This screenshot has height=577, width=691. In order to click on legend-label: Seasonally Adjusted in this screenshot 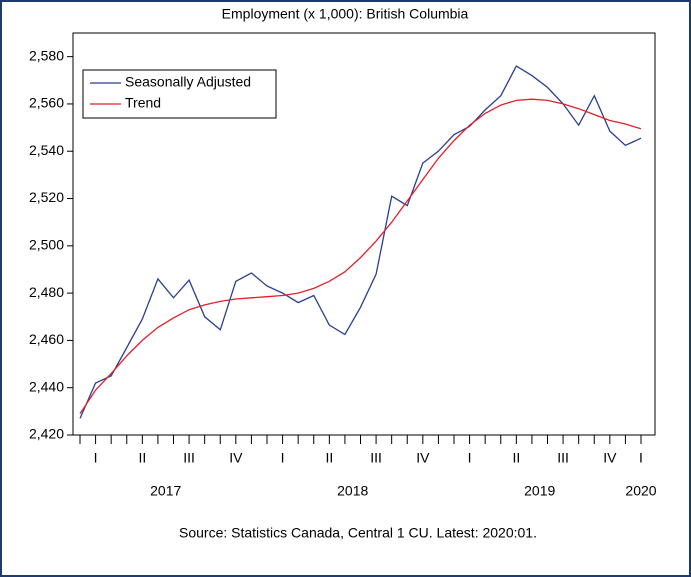, I will do `click(188, 82)`.